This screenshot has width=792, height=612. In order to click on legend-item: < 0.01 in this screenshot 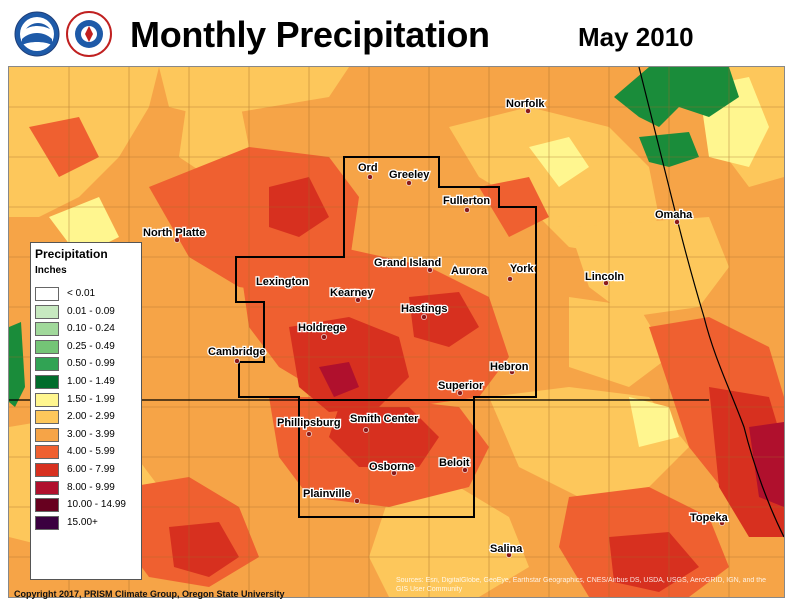, I will do `click(87, 295)`.